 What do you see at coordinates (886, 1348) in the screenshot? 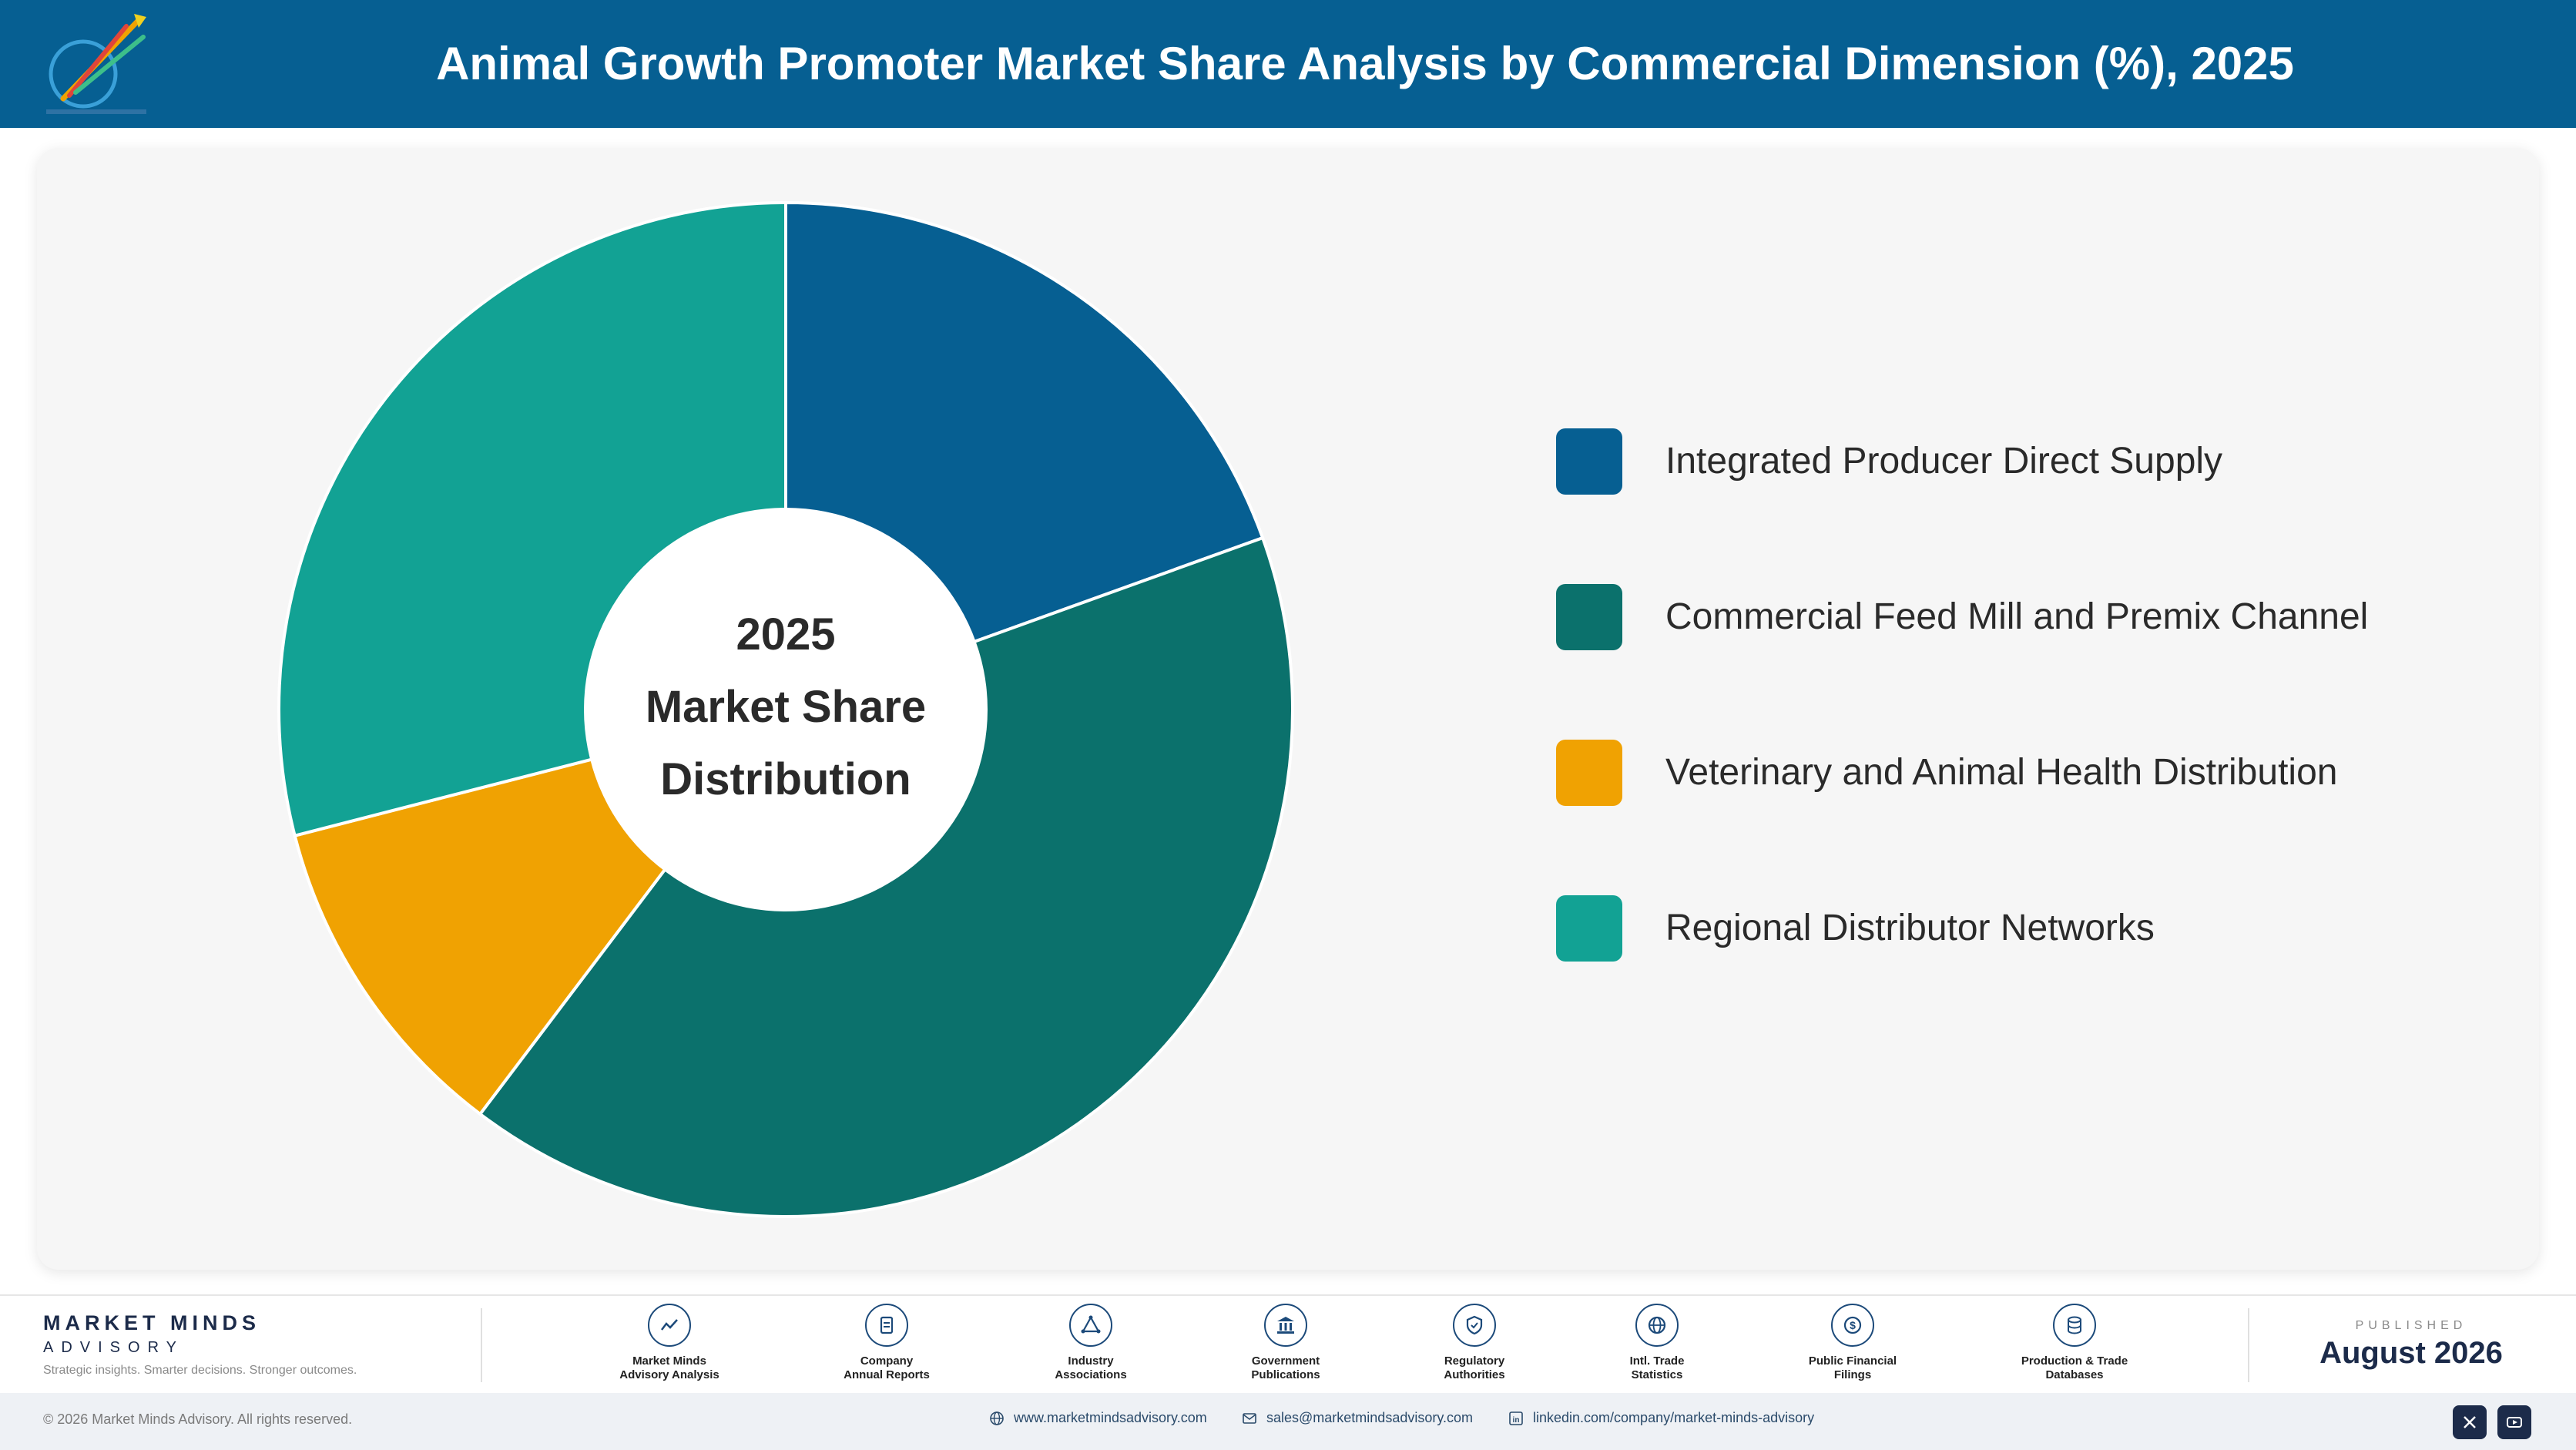
I see `source-company-reports: Company Annual Reports` at bounding box center [886, 1348].